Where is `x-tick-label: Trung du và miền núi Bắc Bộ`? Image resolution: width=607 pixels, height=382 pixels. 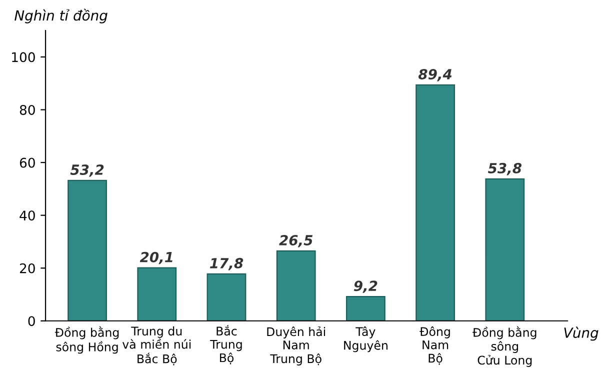
x-tick-label: Trung du và miền núi Bắc Bộ is located at coordinates (156, 346).